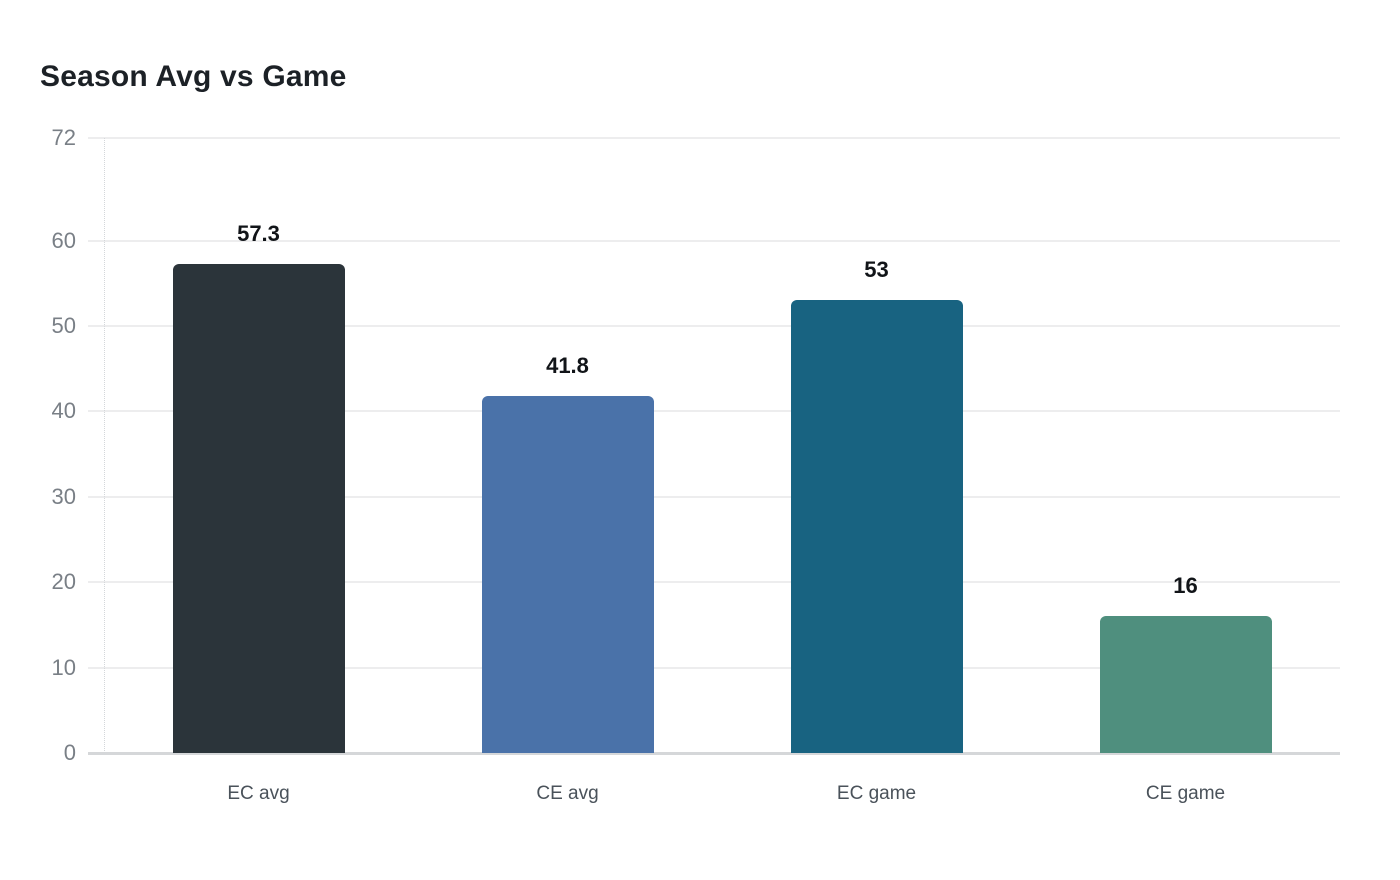 Image resolution: width=1400 pixels, height=880 pixels. Describe the element at coordinates (63, 240) in the screenshot. I see `y-tick-label-60: 60` at that location.